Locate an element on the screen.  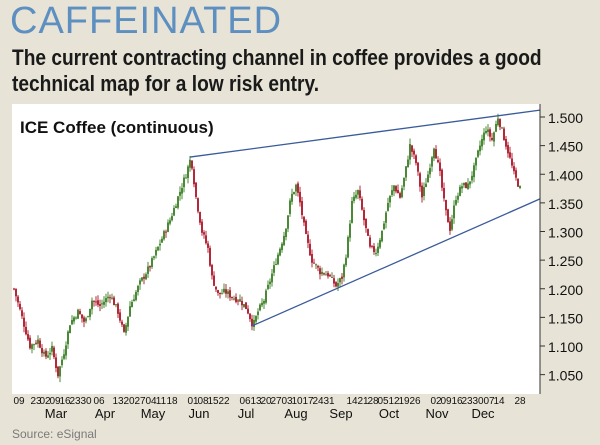
y-tick-label: 1.200 is located at coordinates (565, 290).